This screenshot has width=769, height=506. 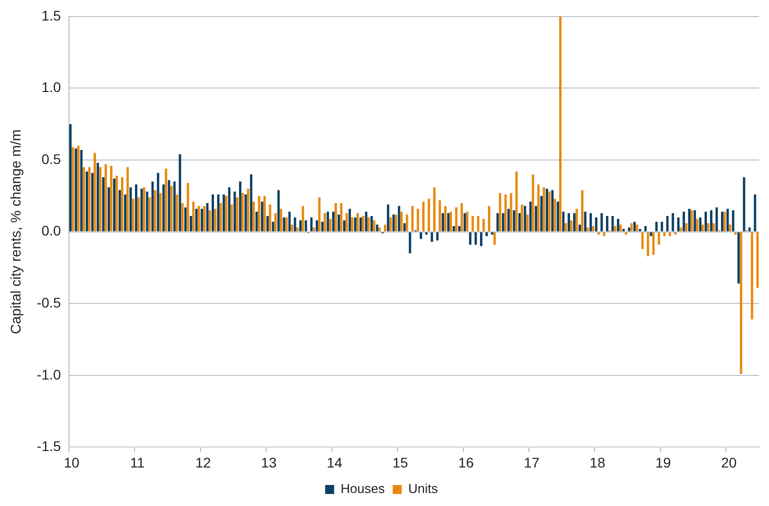 What do you see at coordinates (51, 15) in the screenshot?
I see `y-tick-label: 1.5` at bounding box center [51, 15].